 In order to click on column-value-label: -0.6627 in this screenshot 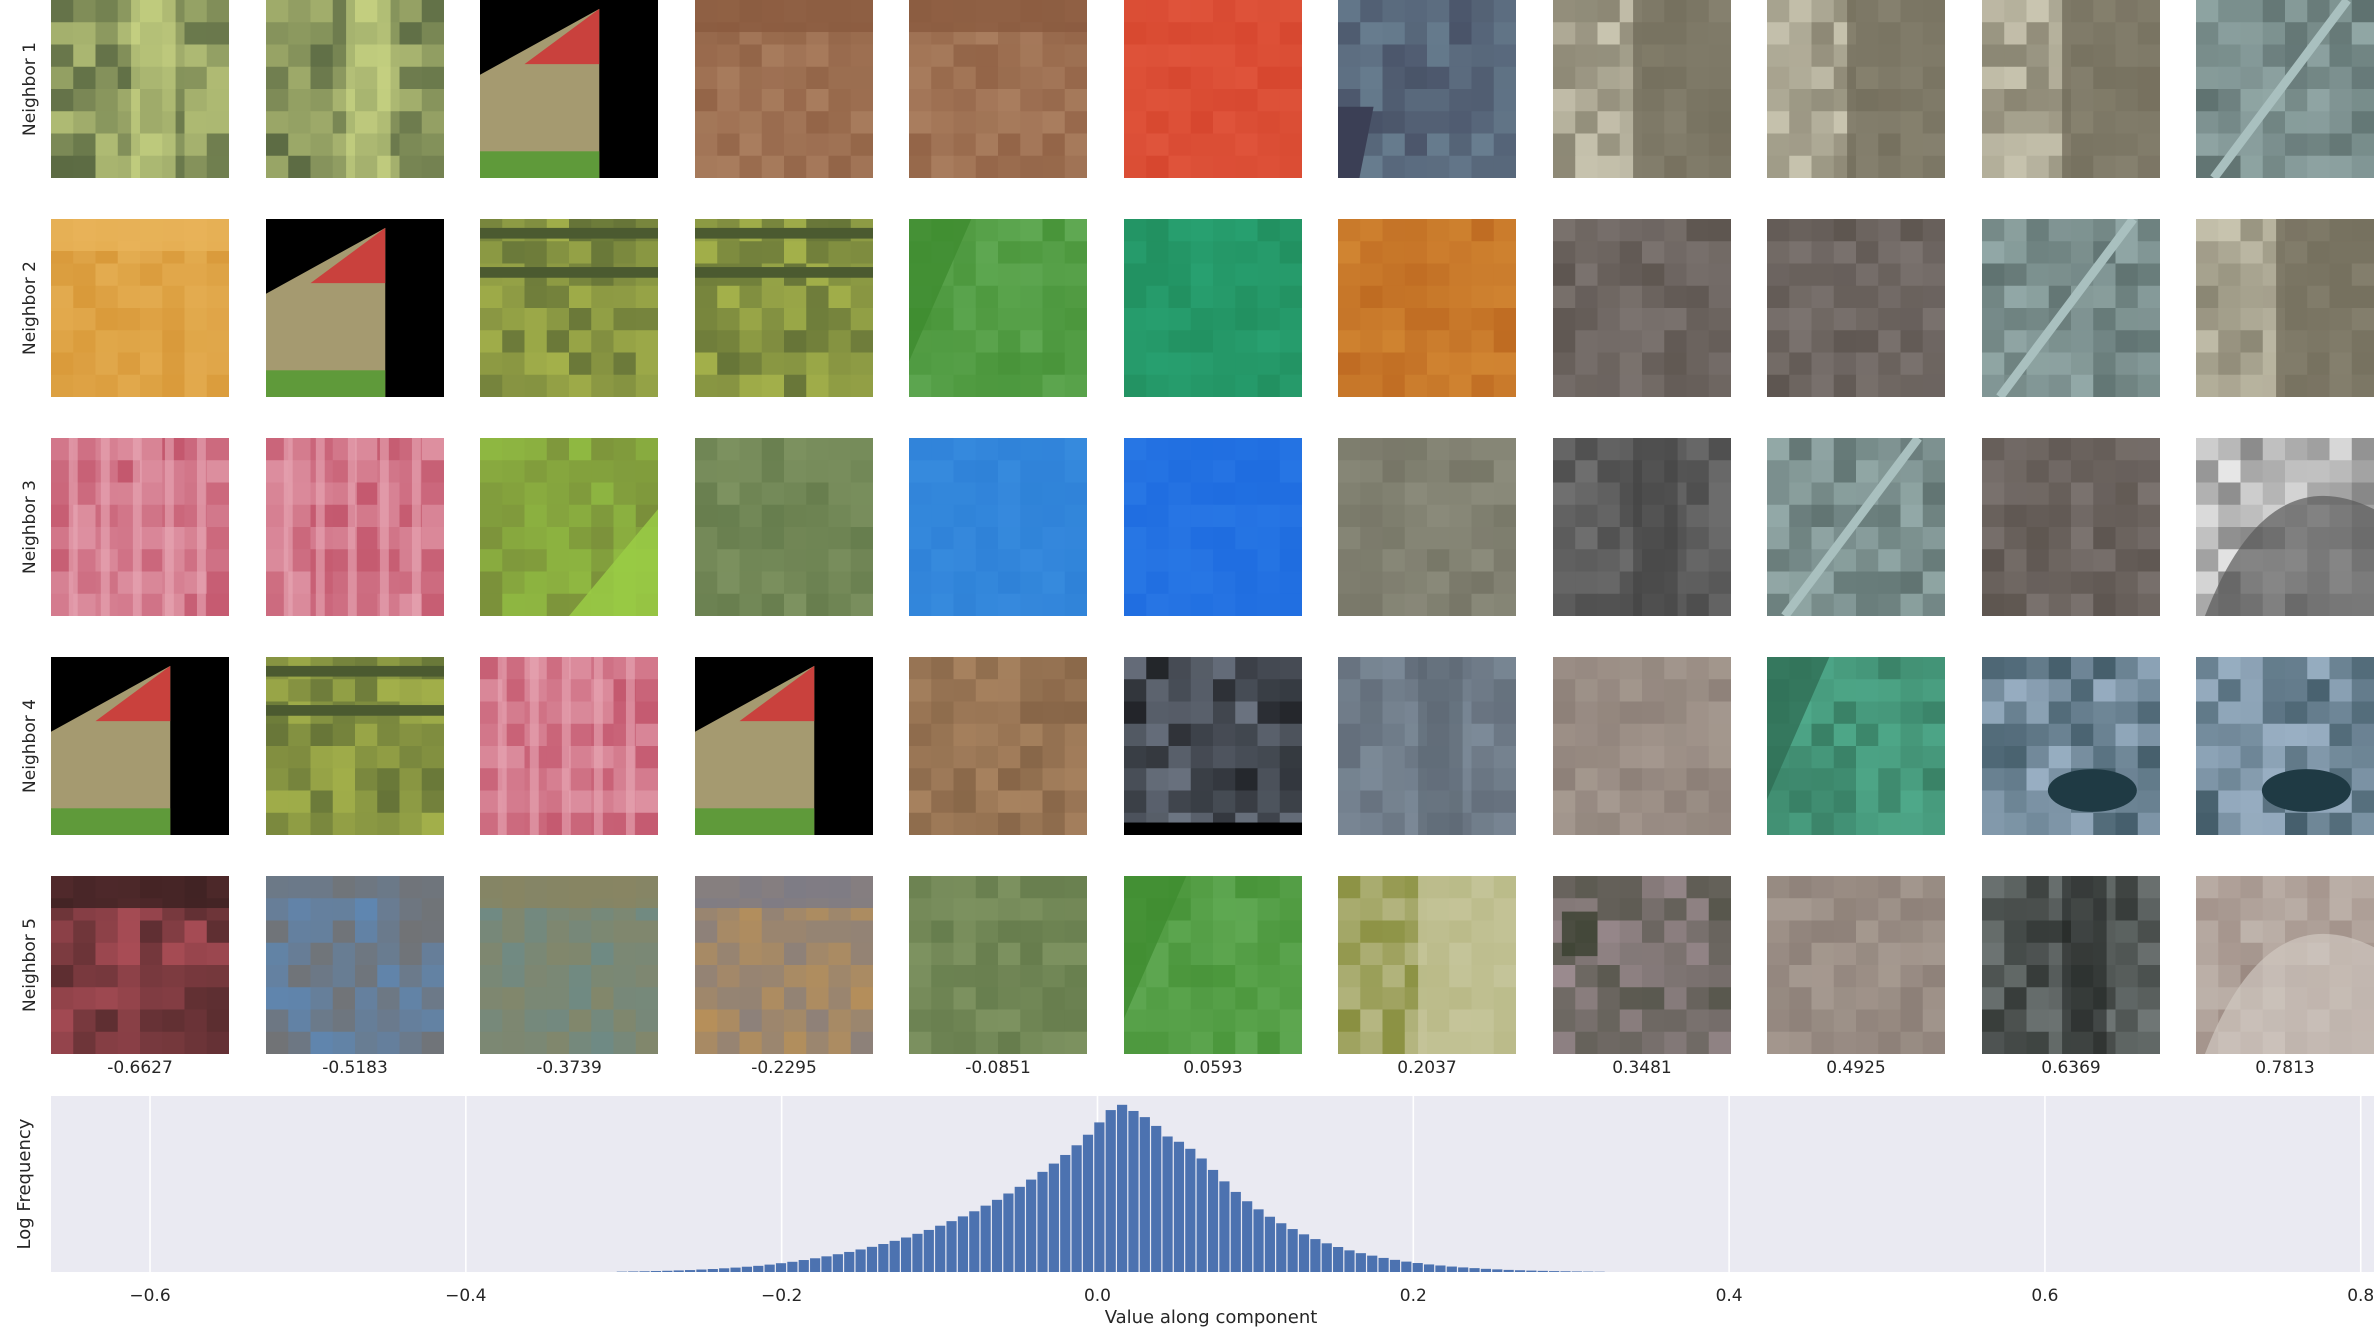, I will do `click(140, 1068)`.